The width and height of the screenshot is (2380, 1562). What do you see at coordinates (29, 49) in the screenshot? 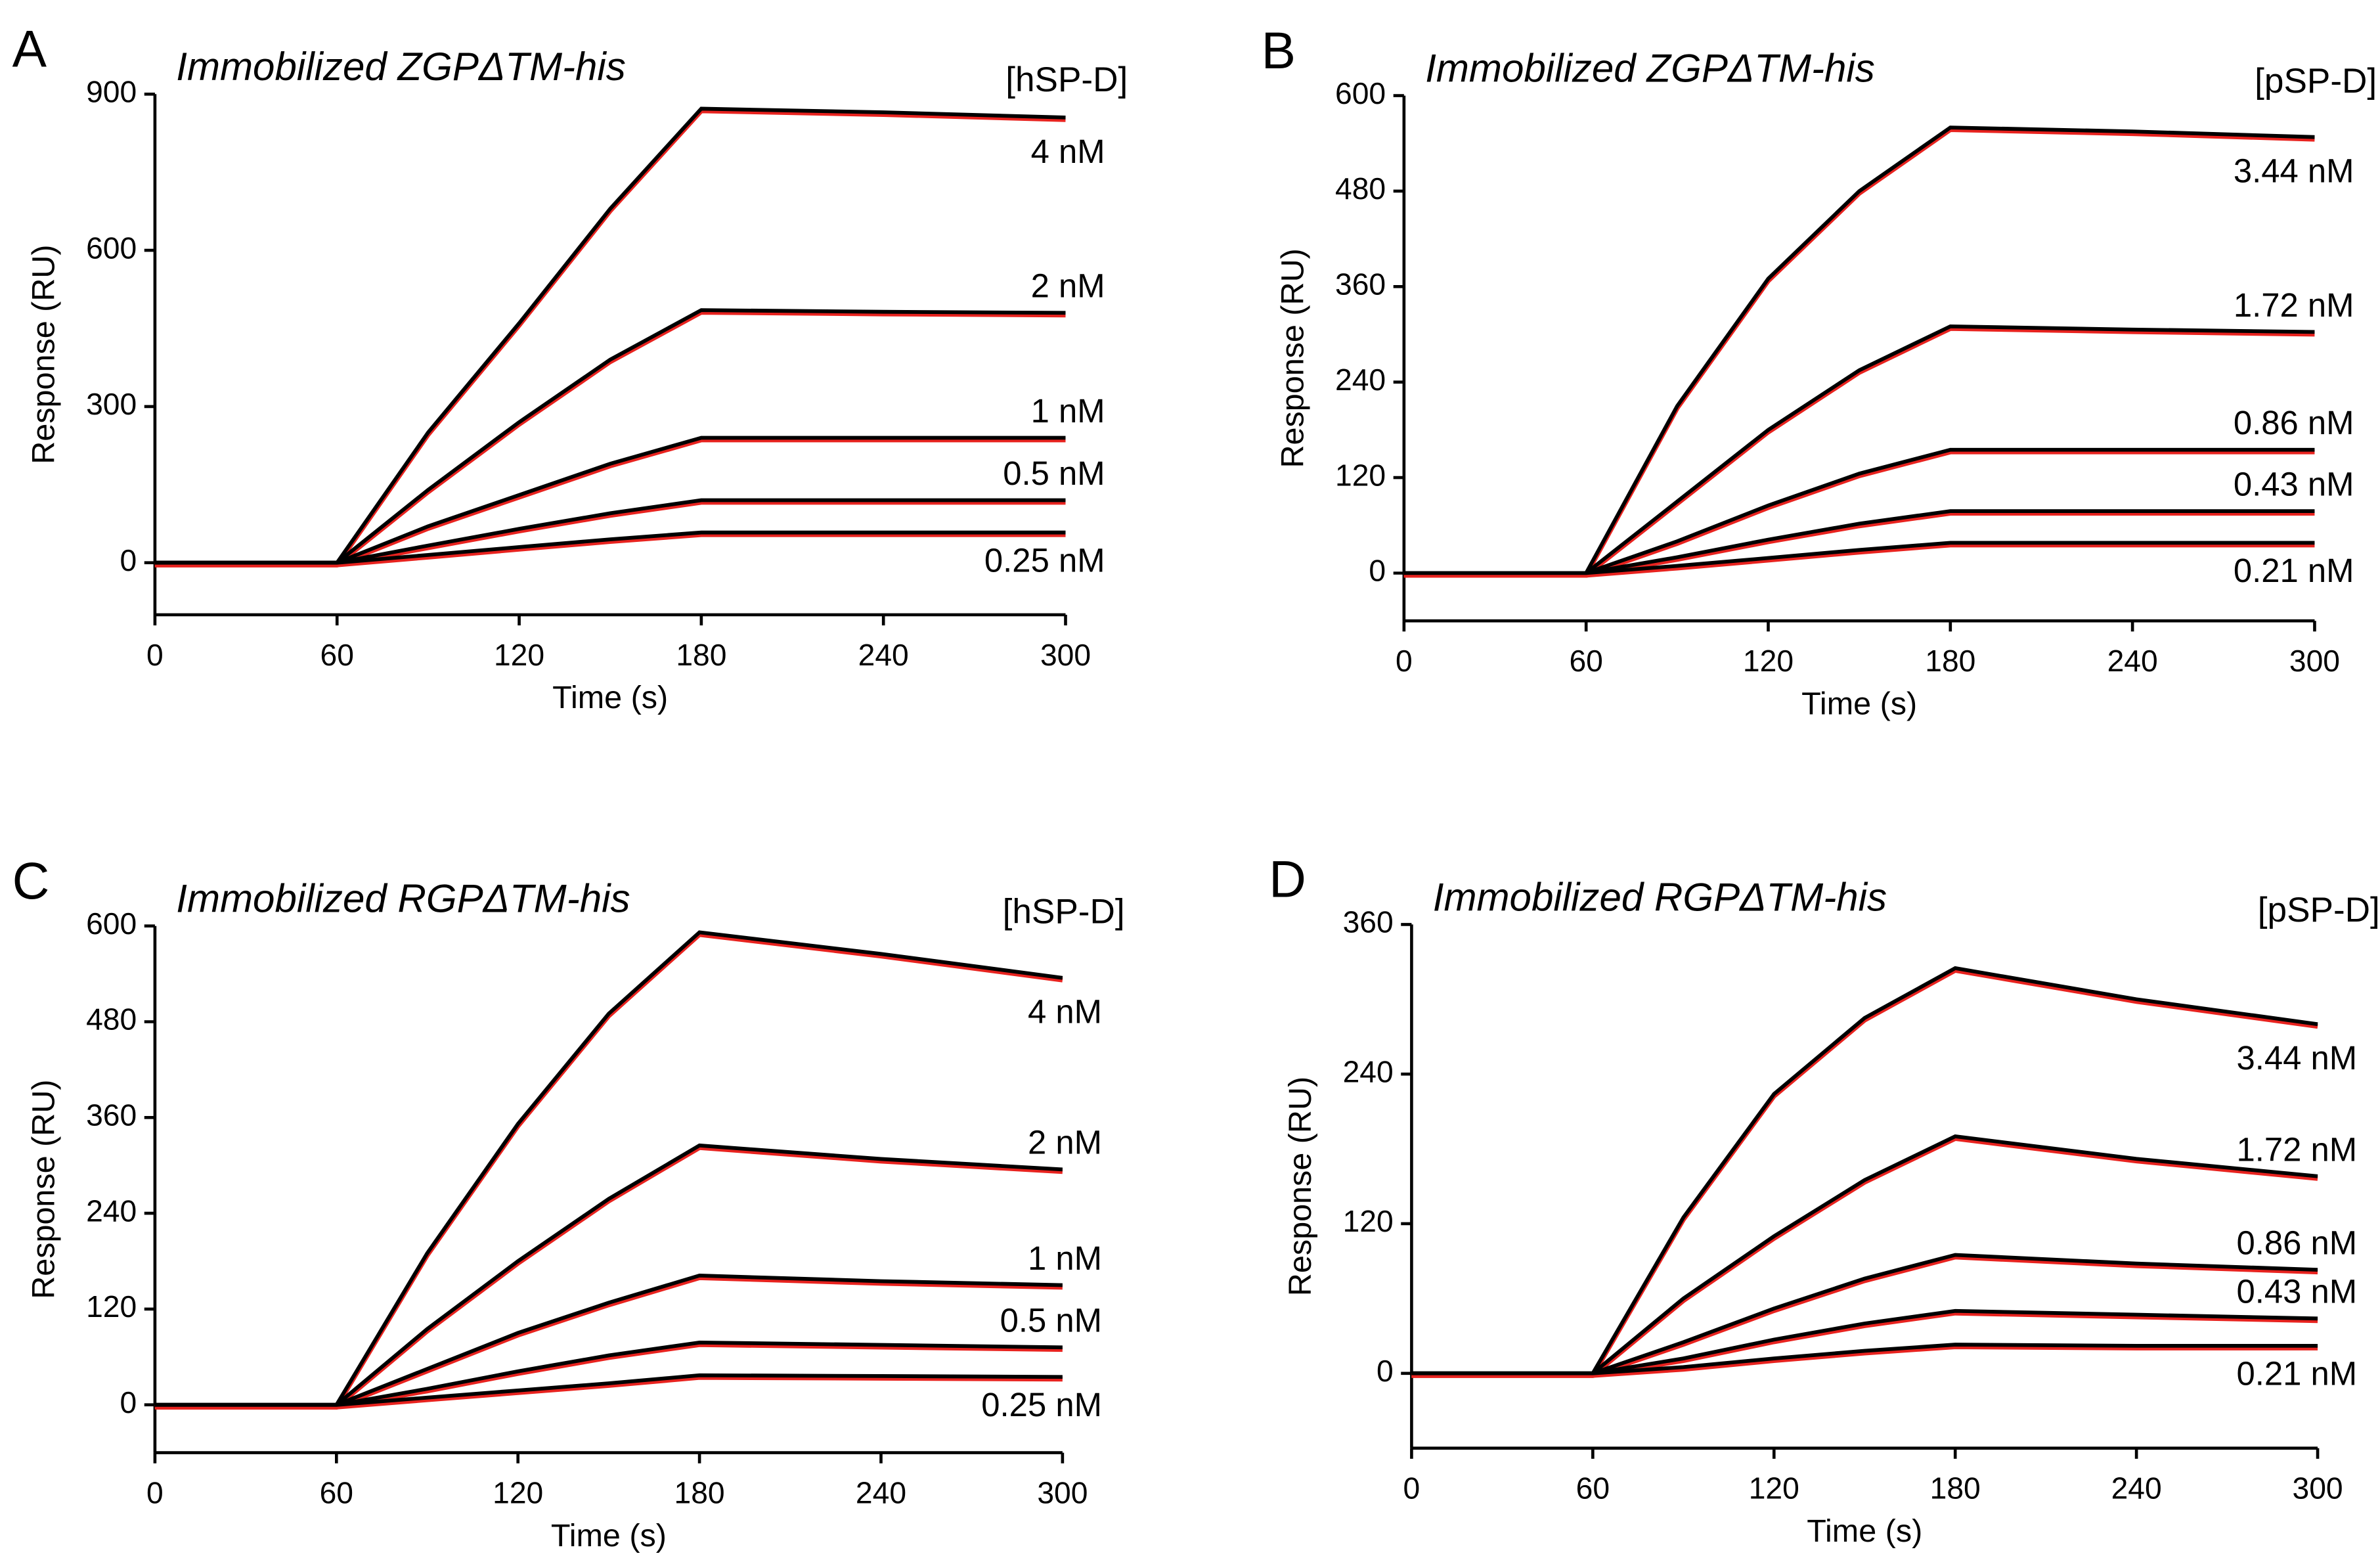
I see `panel-letter: A` at bounding box center [29, 49].